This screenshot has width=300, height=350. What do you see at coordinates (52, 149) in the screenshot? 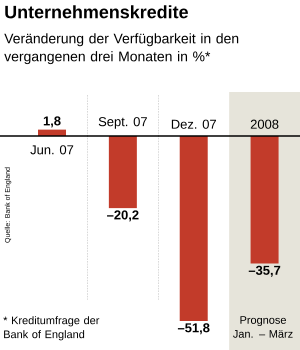
I see `x-tick-label: Jun. 07` at bounding box center [52, 149].